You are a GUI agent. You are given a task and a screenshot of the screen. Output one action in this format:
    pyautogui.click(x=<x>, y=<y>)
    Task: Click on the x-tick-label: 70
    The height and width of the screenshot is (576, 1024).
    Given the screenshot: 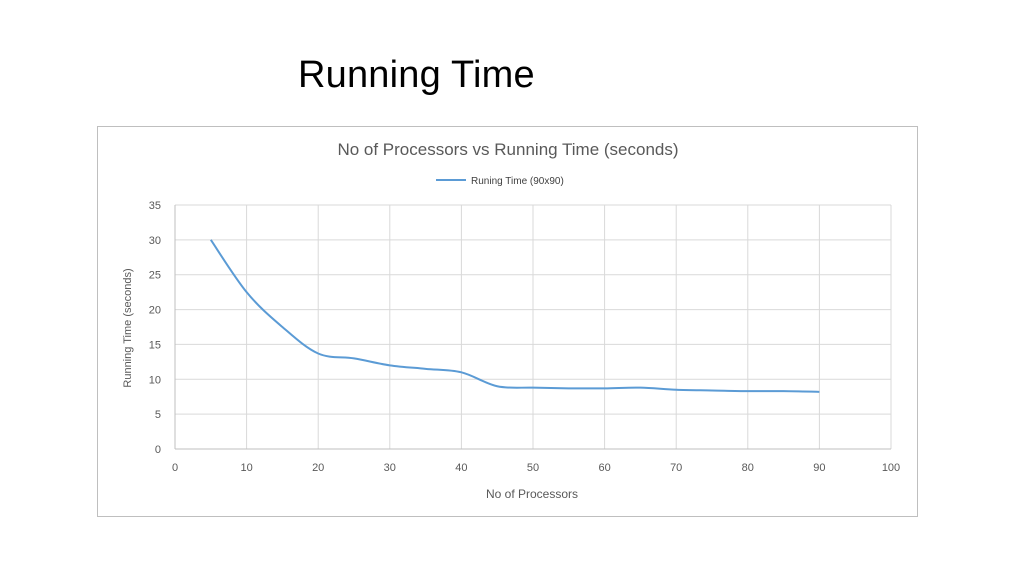 What is the action you would take?
    pyautogui.click(x=676, y=468)
    